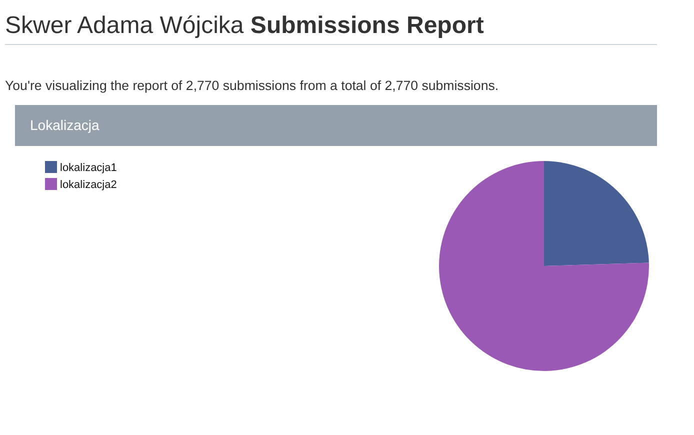  What do you see at coordinates (65, 125) in the screenshot?
I see `text: Lokalizacja` at bounding box center [65, 125].